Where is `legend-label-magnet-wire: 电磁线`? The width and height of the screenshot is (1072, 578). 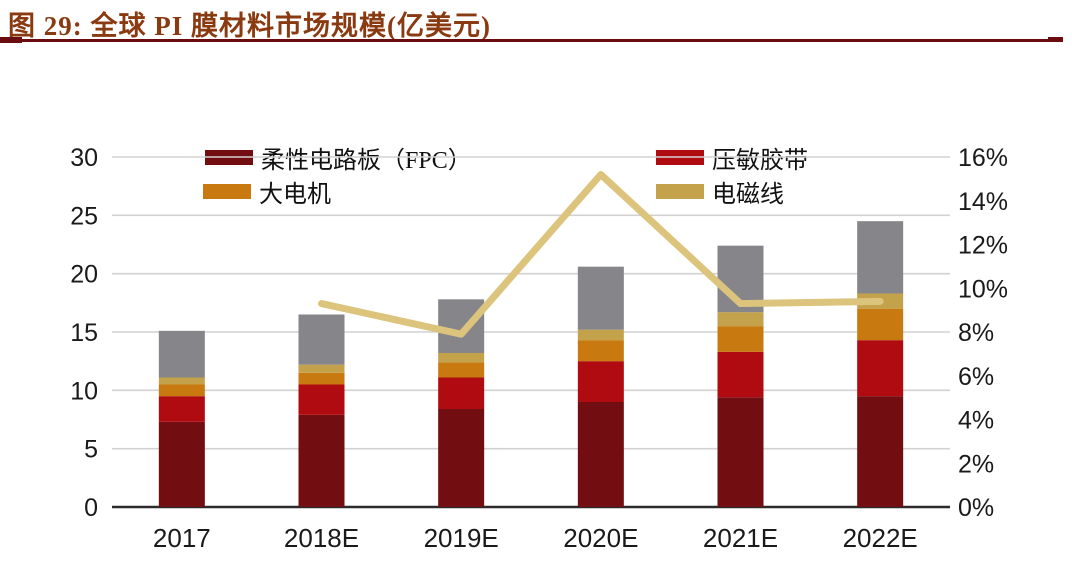 legend-label-magnet-wire: 电磁线 is located at coordinates (748, 195).